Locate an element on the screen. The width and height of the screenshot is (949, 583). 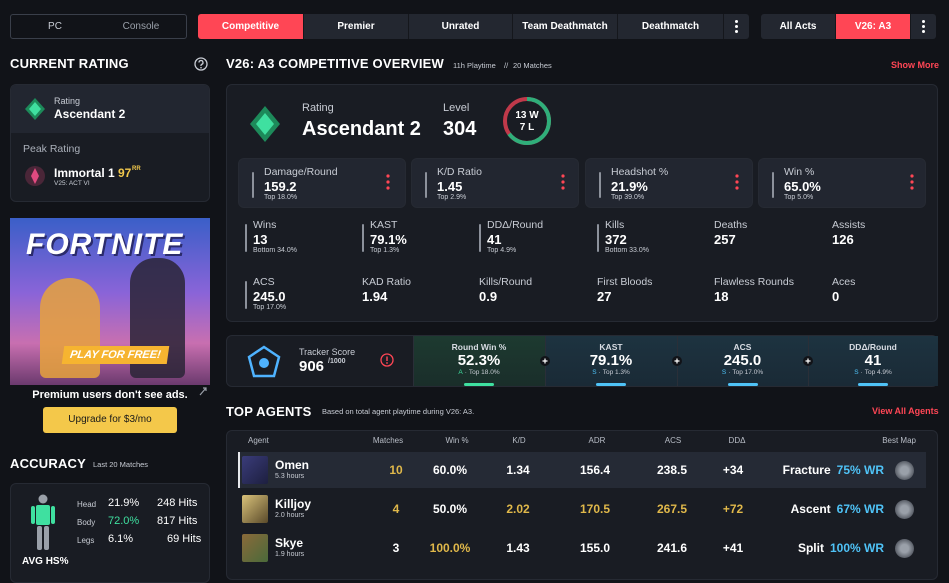
hit-pct: 72.0% is located at coordinates (124, 521).